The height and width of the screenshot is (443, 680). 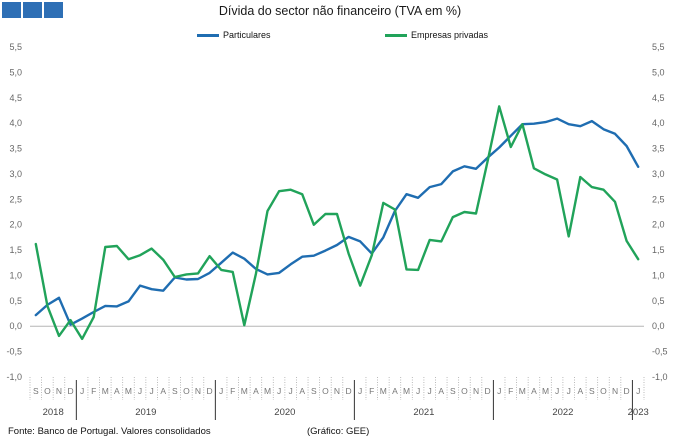 What do you see at coordinates (660, 377) in the screenshot?
I see `y-tick-label-right: -1,0` at bounding box center [660, 377].